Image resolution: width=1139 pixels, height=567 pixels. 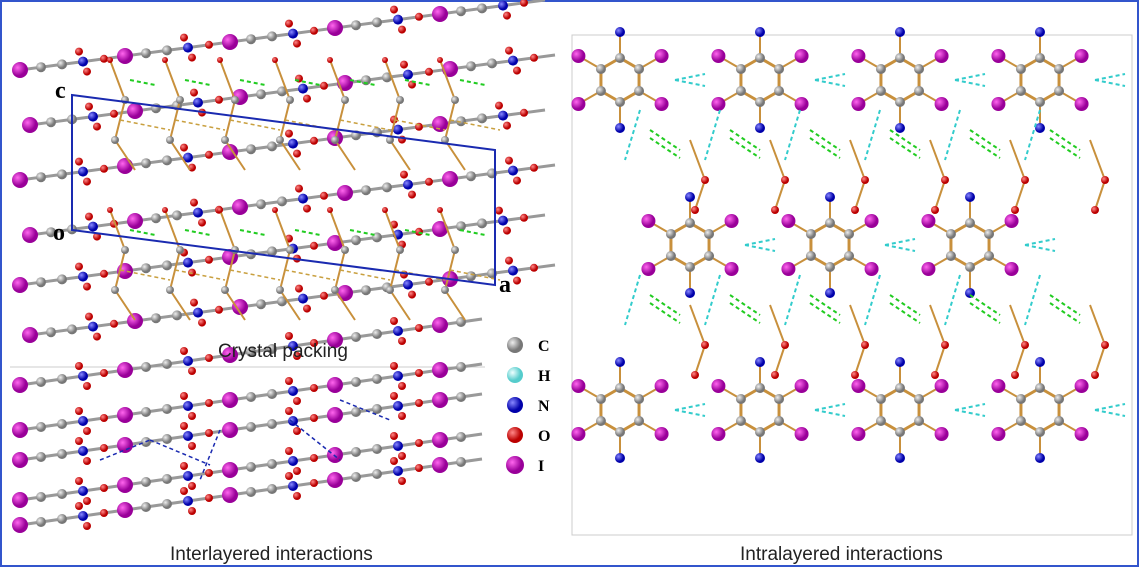 I want to click on unit-cell, so click(x=283, y=190).